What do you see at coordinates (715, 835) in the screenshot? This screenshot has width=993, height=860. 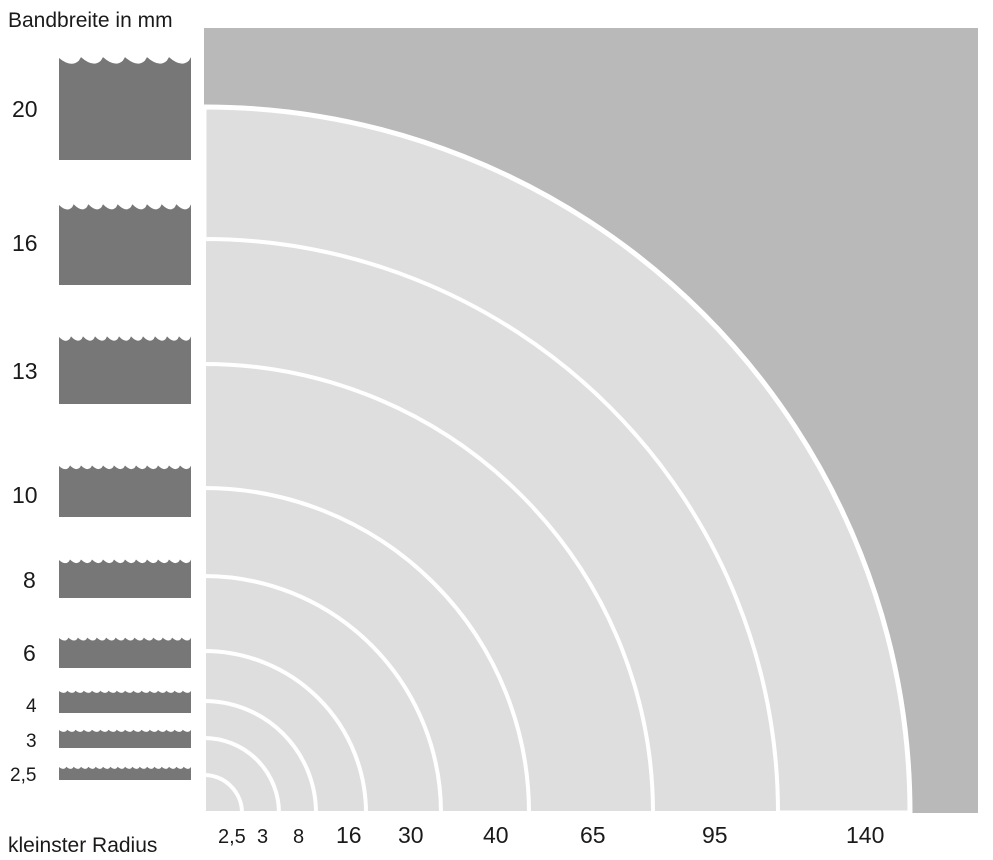 I see `radius-label: 95` at bounding box center [715, 835].